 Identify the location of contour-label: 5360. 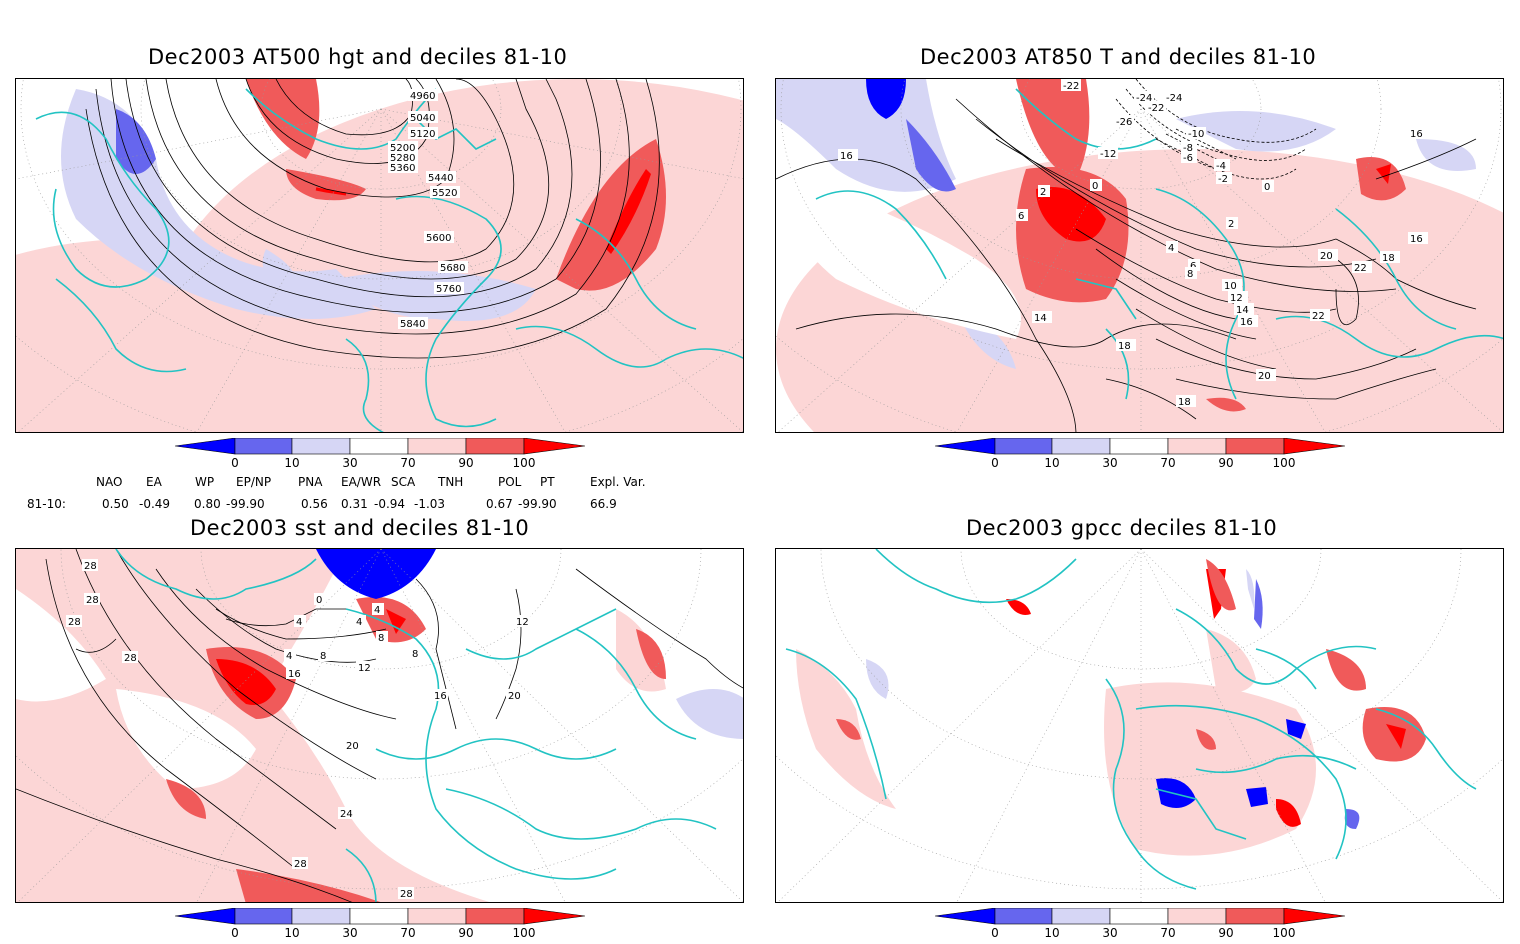
(402, 168).